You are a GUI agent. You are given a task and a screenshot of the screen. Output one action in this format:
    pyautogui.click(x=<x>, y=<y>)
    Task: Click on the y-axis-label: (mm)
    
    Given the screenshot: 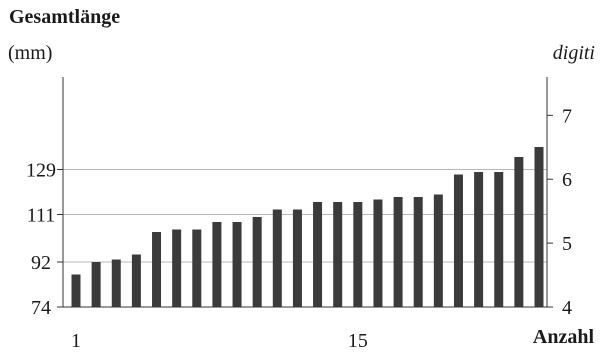 What is the action you would take?
    pyautogui.click(x=30, y=53)
    